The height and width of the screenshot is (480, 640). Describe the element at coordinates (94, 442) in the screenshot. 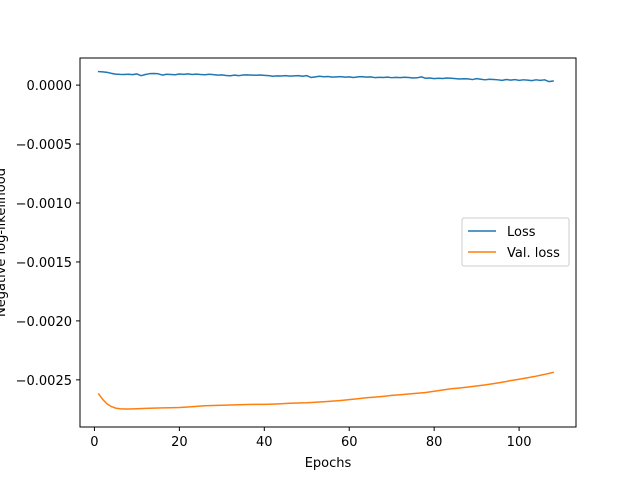

I see `x-tick-label: 0` at that location.